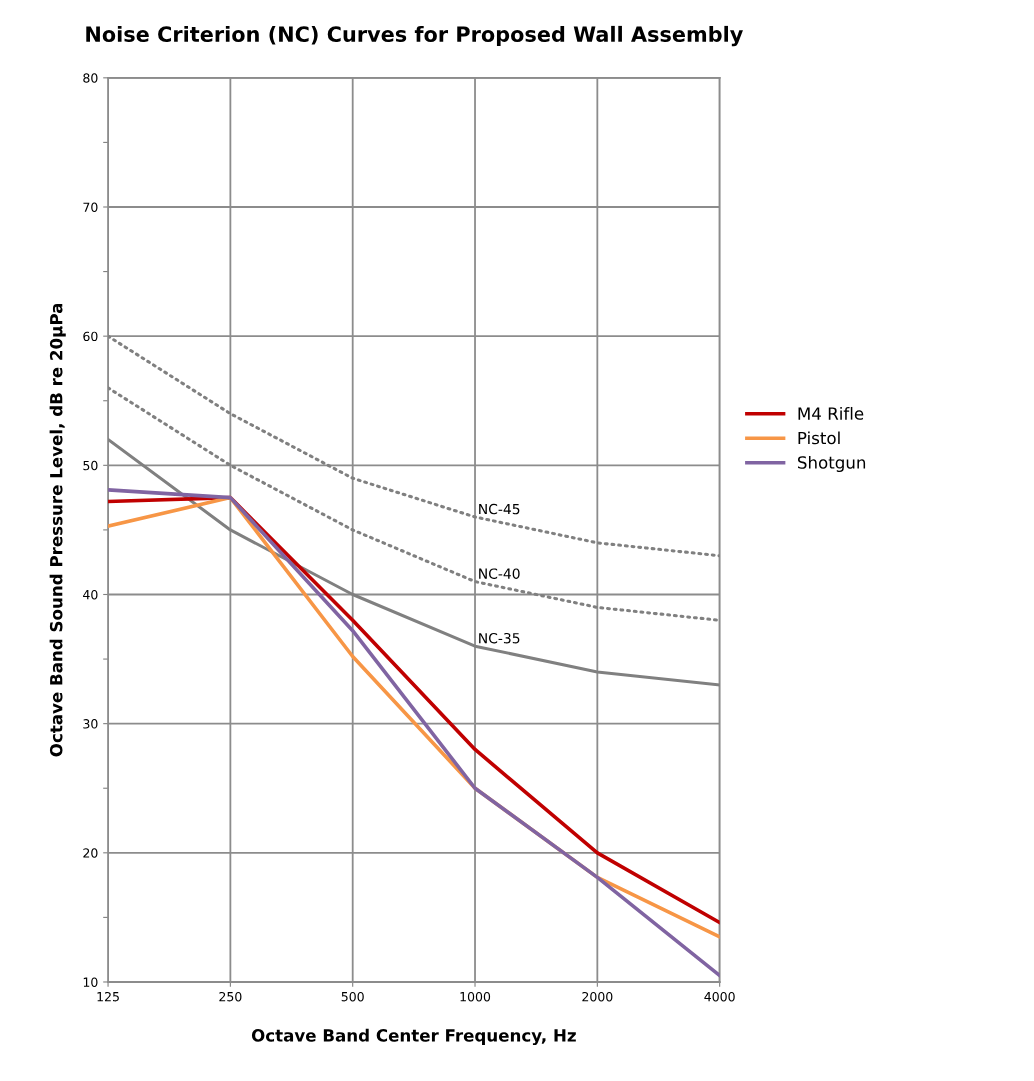 This screenshot has height=1081, width=1034. I want to click on x-axis-title: Octave Band Center Frequency, Hz, so click(413, 1037).